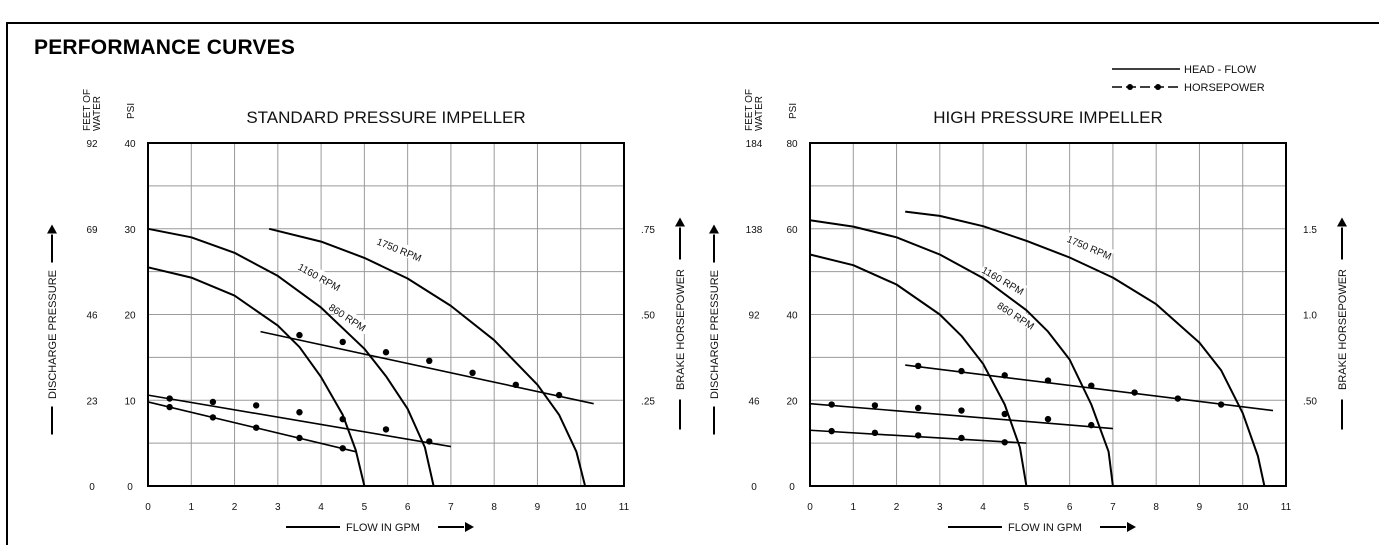 The height and width of the screenshot is (547, 1387). What do you see at coordinates (1310, 316) in the screenshot?
I see `hp-tick-label: 1.0` at bounding box center [1310, 316].